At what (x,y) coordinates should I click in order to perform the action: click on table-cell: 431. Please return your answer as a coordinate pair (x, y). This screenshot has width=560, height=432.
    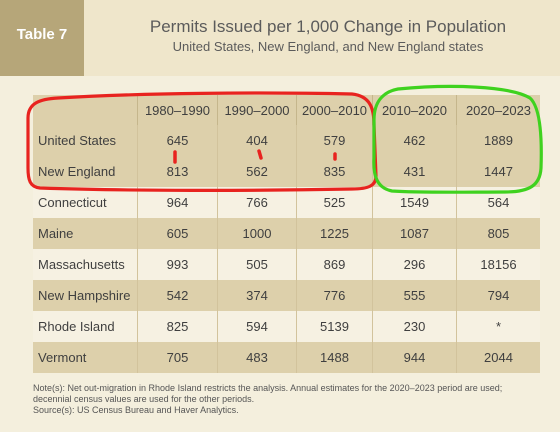
    Looking at the image, I should click on (414, 171).